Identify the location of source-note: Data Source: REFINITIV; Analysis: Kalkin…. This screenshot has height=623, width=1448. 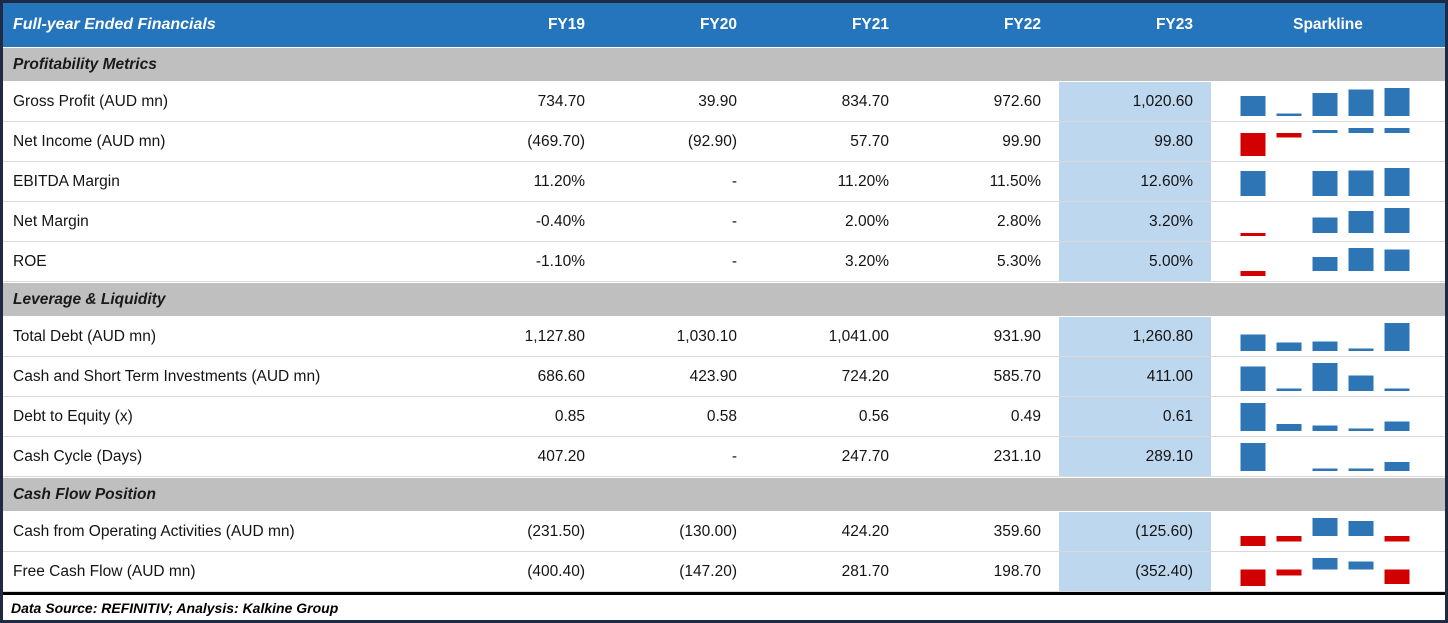
(724, 607).